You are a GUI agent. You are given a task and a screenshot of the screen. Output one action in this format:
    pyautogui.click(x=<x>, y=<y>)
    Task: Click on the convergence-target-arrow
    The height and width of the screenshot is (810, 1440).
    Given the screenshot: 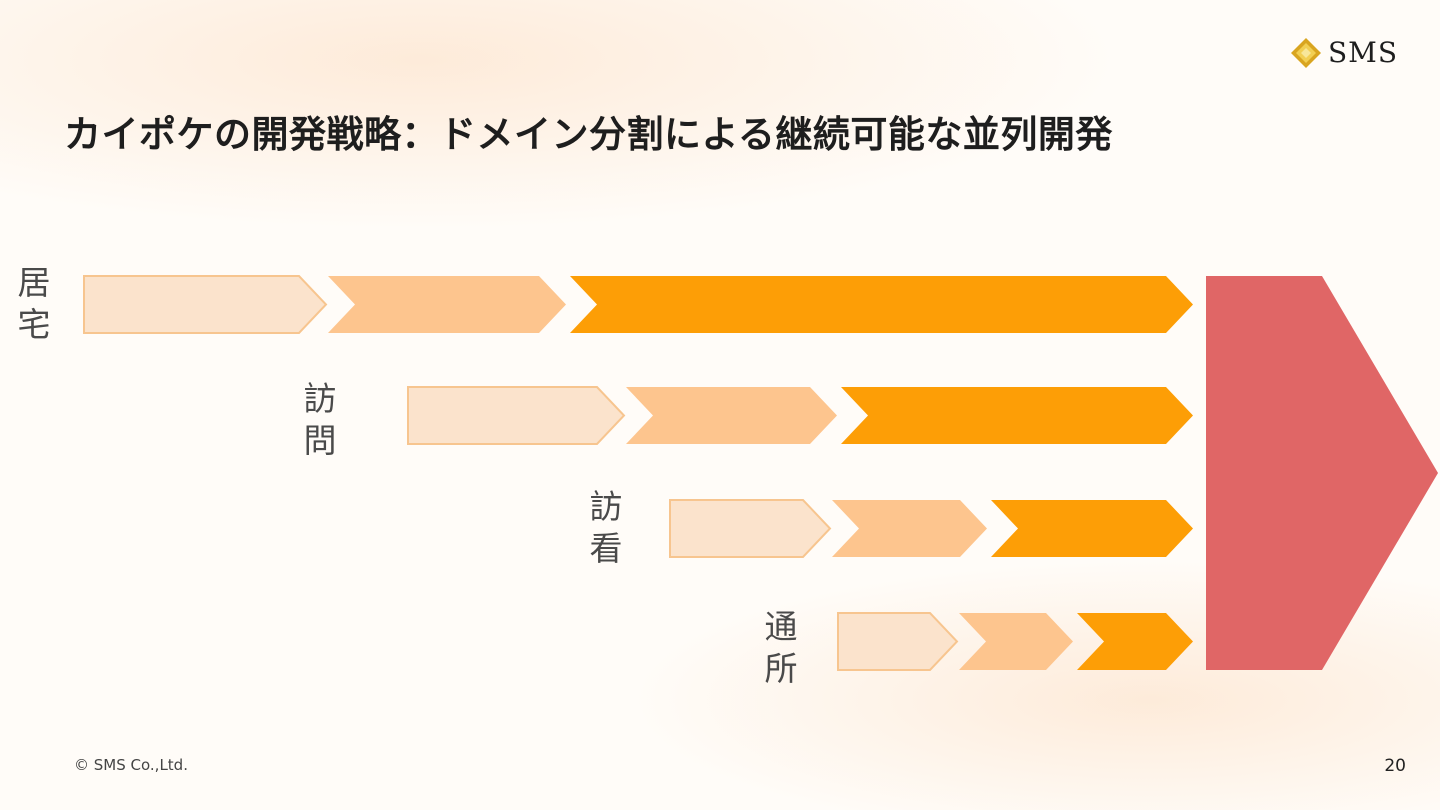 What is the action you would take?
    pyautogui.click(x=1322, y=473)
    